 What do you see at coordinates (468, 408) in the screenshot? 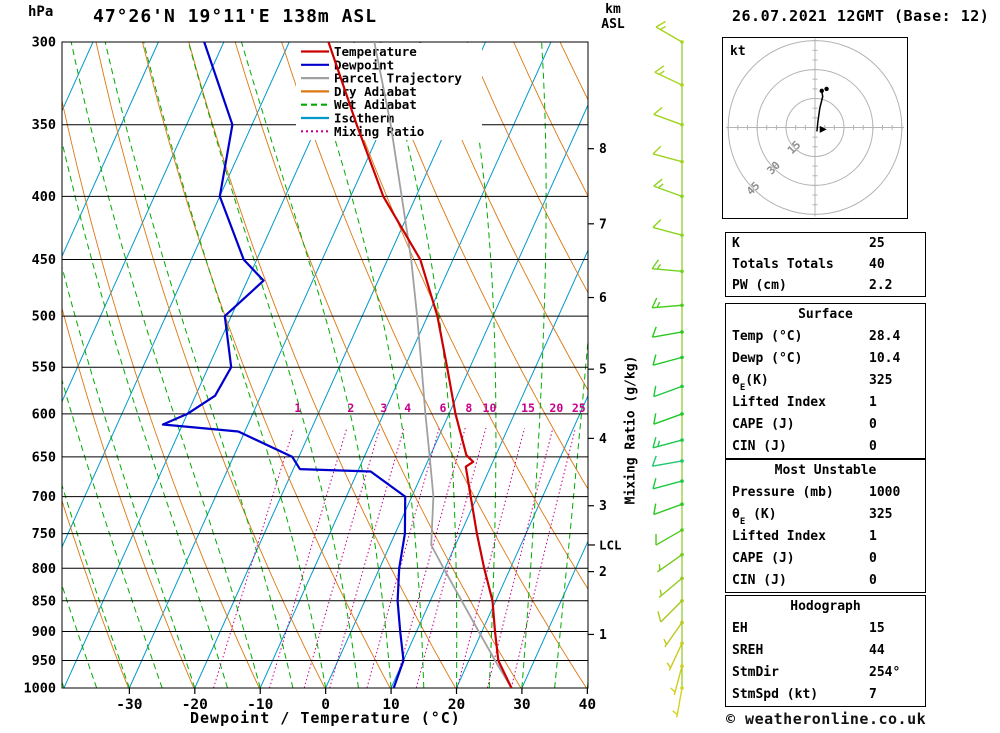
I see `svg-text: 8` at bounding box center [468, 408].